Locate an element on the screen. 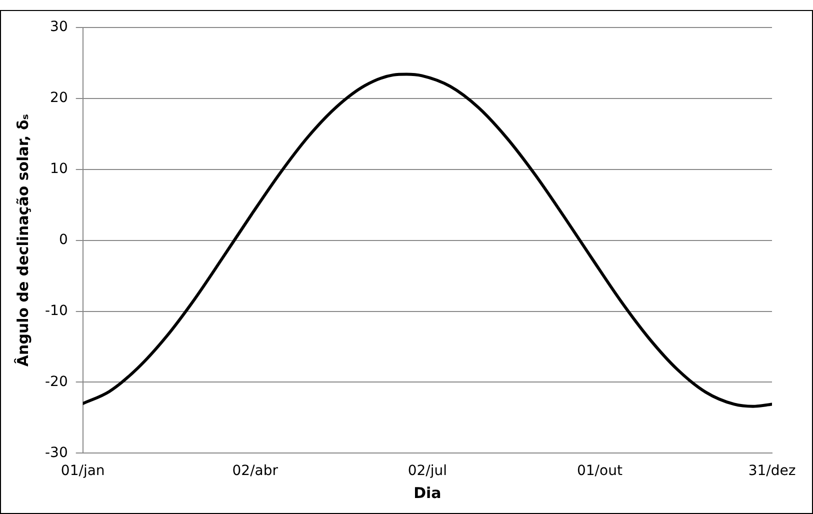  x-axis-title: Dia is located at coordinates (428, 493).